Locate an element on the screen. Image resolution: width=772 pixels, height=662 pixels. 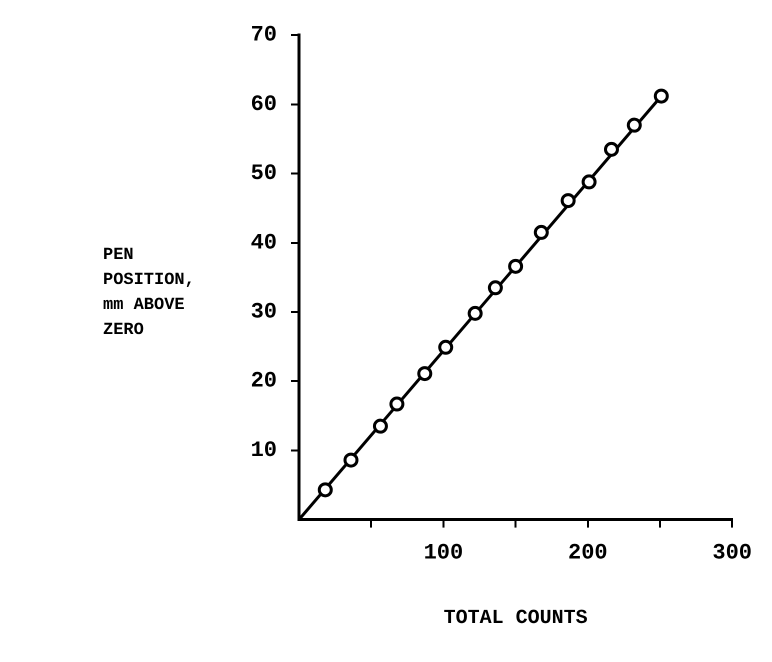
y-tick-label: 20 is located at coordinates (263, 381).